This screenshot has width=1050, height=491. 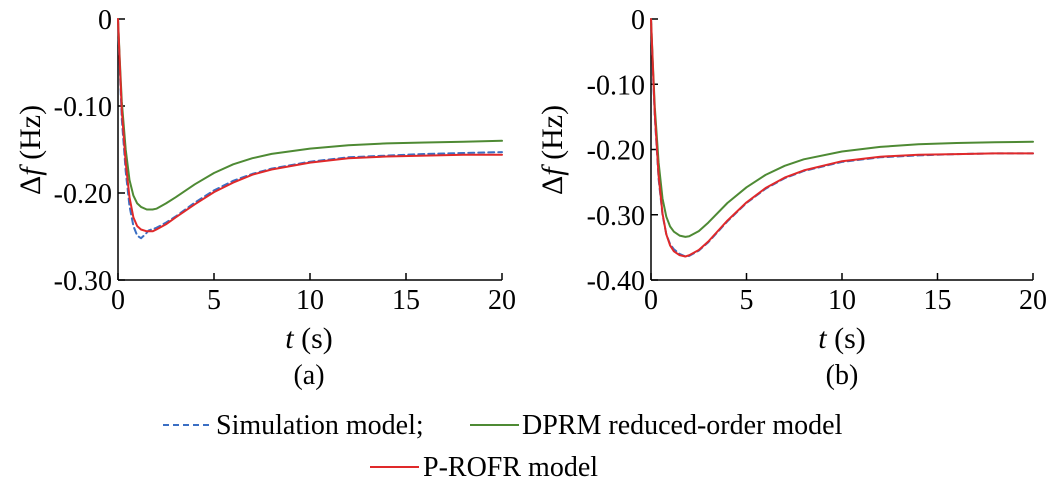 I want to click on y-tick-label-a: 0, so click(x=105, y=20).